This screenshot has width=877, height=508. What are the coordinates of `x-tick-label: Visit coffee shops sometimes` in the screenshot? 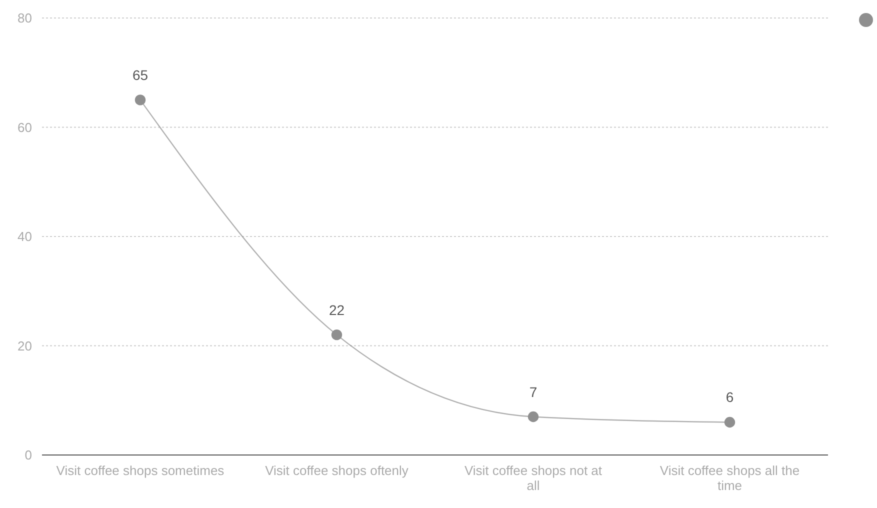 It's located at (140, 470).